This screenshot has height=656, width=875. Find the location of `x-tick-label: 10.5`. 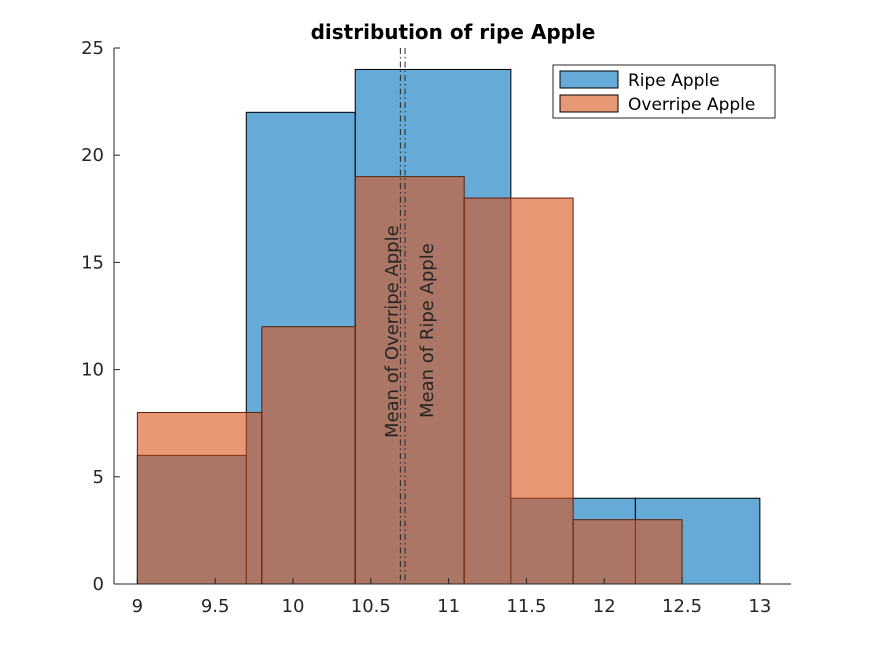

x-tick-label: 10.5 is located at coordinates (371, 606).